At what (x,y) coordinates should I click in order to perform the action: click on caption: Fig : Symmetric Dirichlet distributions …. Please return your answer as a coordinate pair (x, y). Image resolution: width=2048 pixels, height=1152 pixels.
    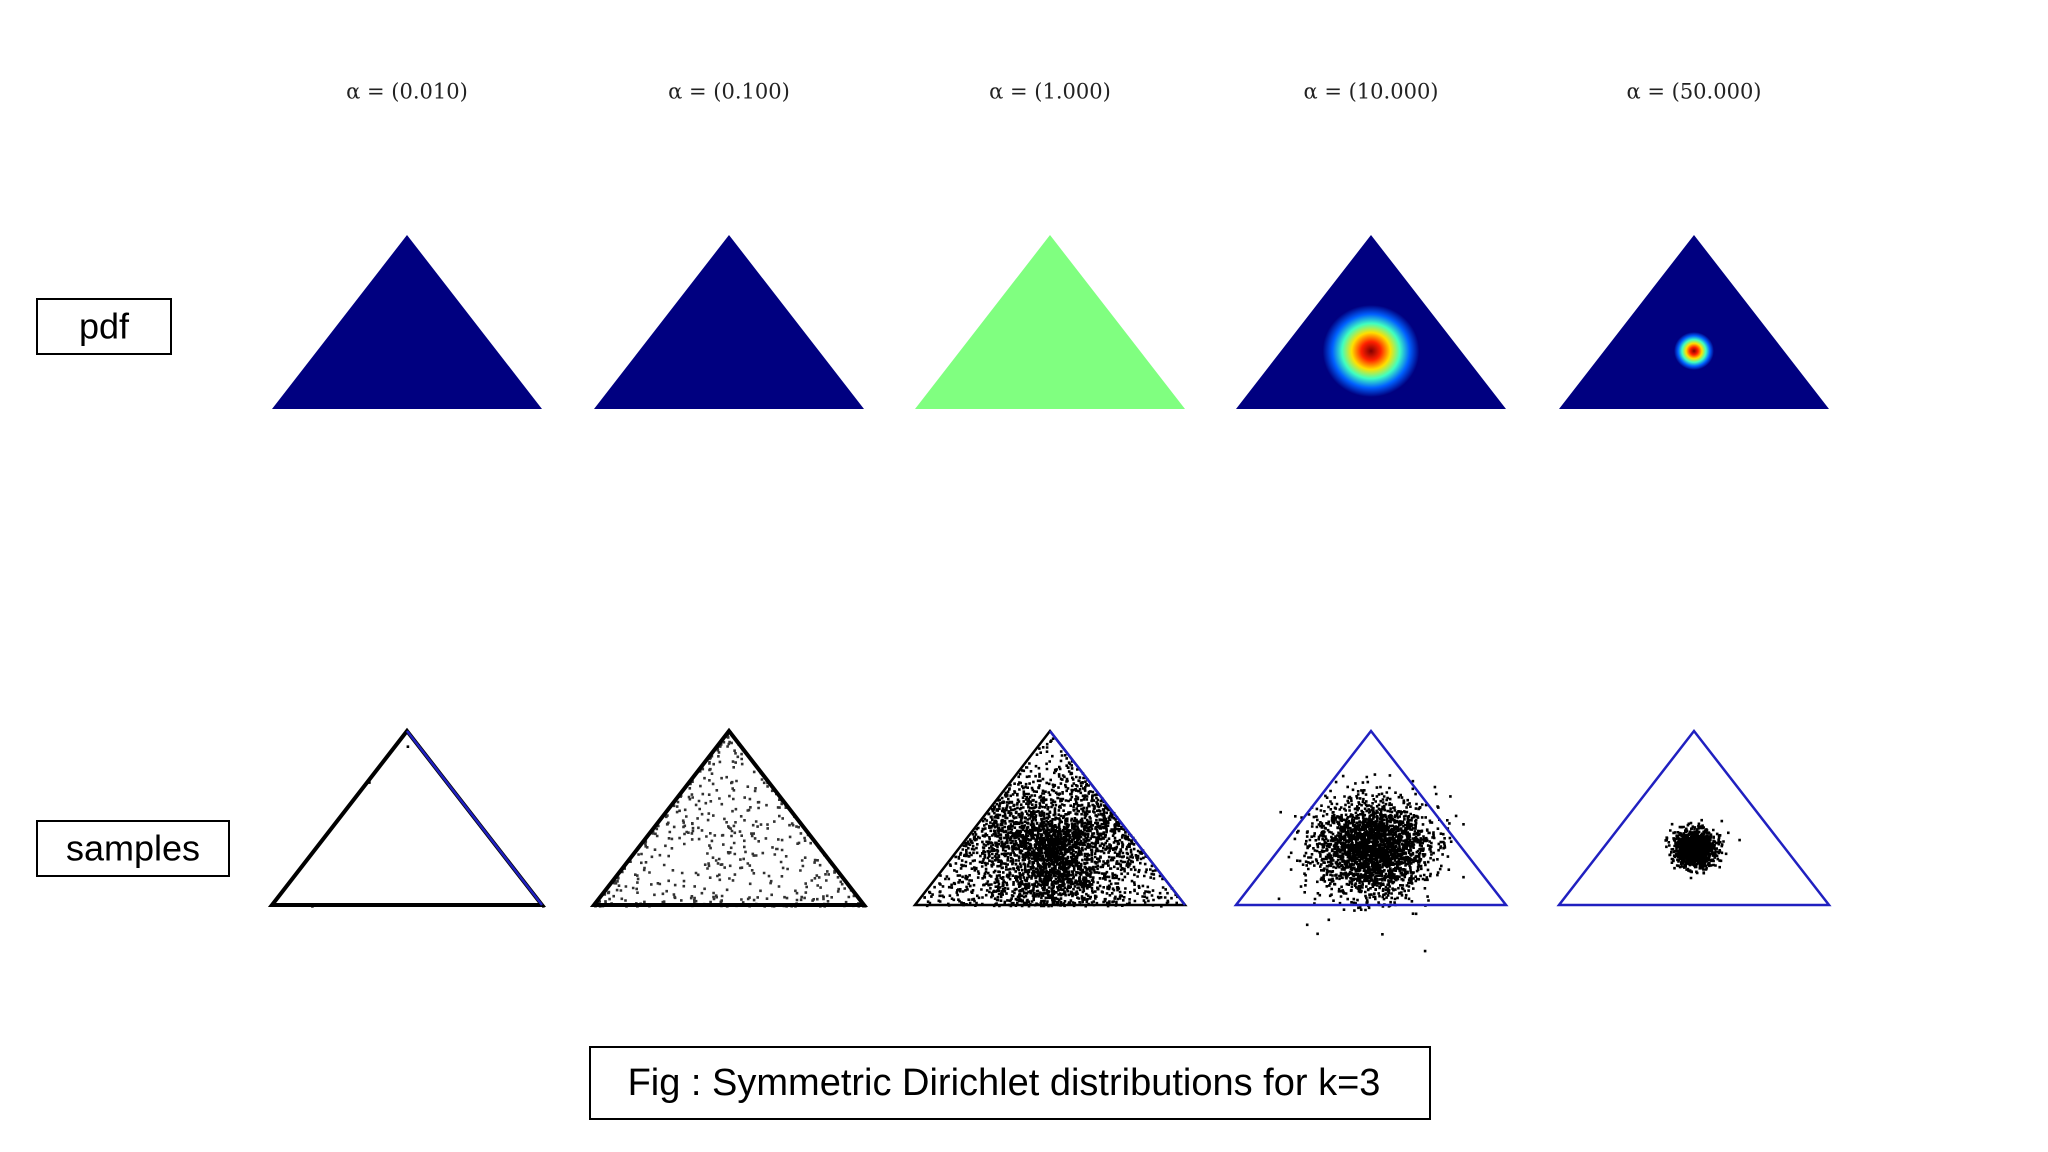
    Looking at the image, I should click on (1004, 1083).